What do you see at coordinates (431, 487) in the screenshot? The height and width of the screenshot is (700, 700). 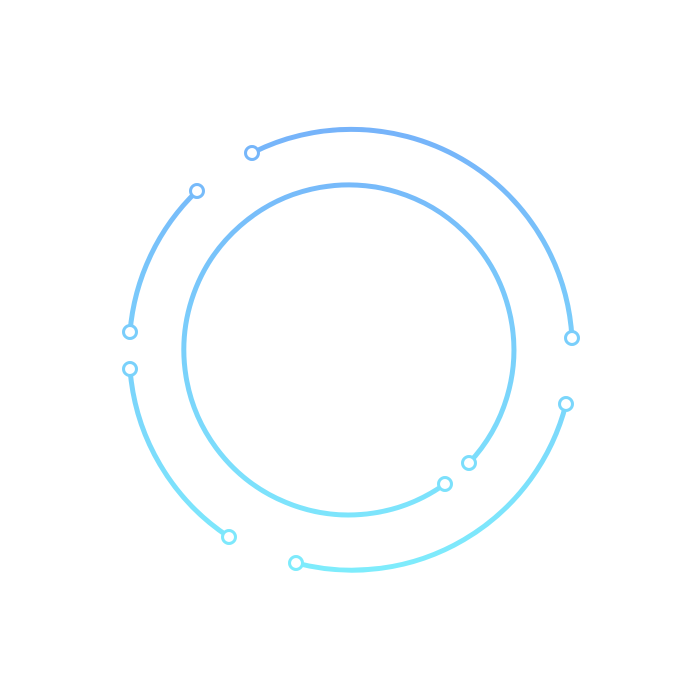 I see `outer-arc-bottom-right` at bounding box center [431, 487].